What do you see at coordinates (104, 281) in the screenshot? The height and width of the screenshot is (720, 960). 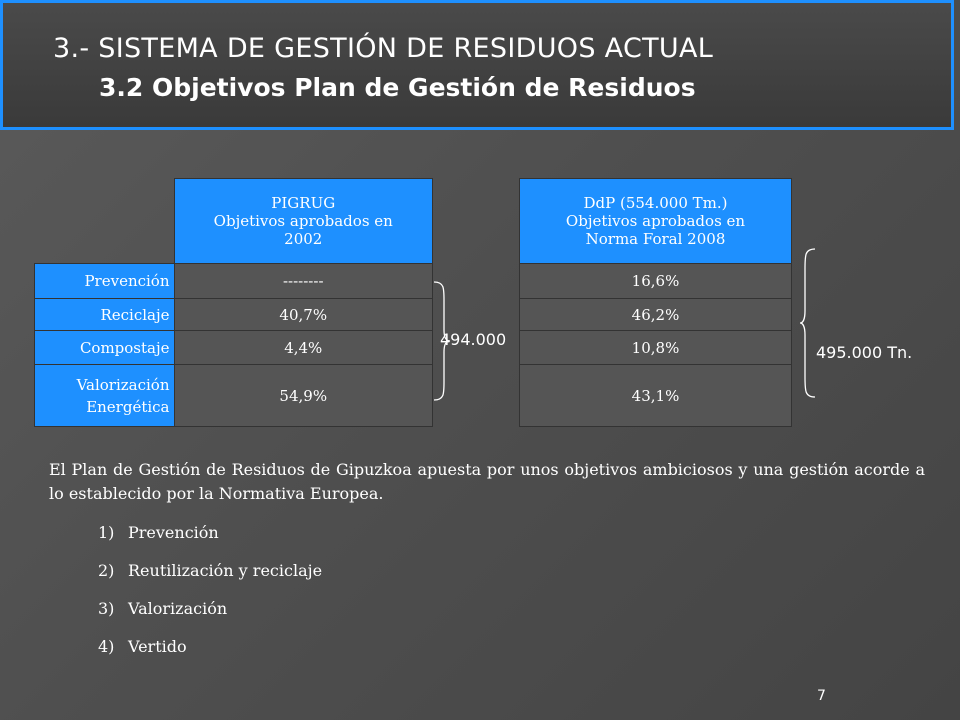 I see `row-label-prevencion: Prevención` at bounding box center [104, 281].